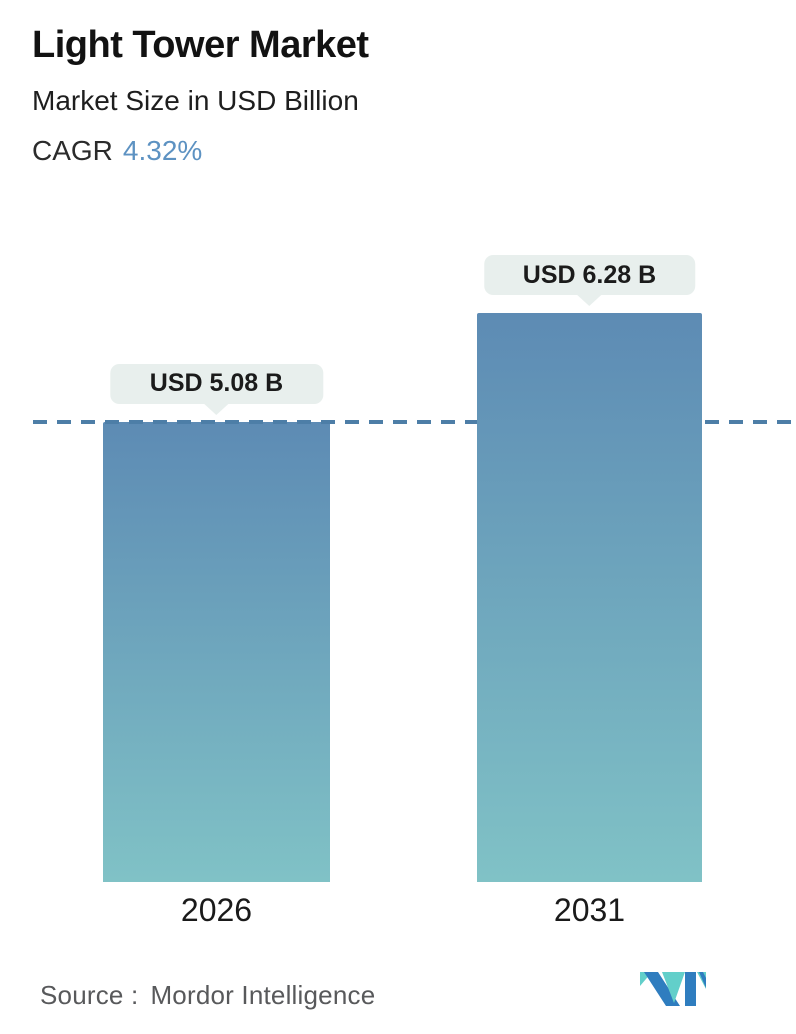 The width and height of the screenshot is (796, 1034). Describe the element at coordinates (200, 45) in the screenshot. I see `page-title: Light Tower Market` at that location.